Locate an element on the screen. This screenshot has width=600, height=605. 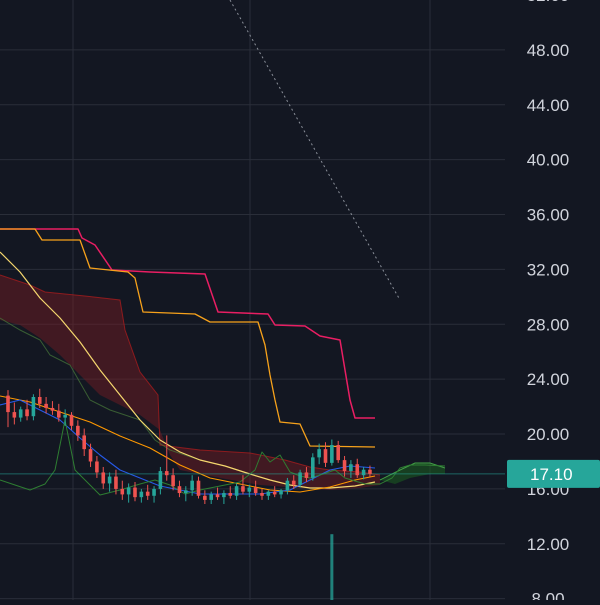
price-tick-label: 28.00 is located at coordinates (548, 324).